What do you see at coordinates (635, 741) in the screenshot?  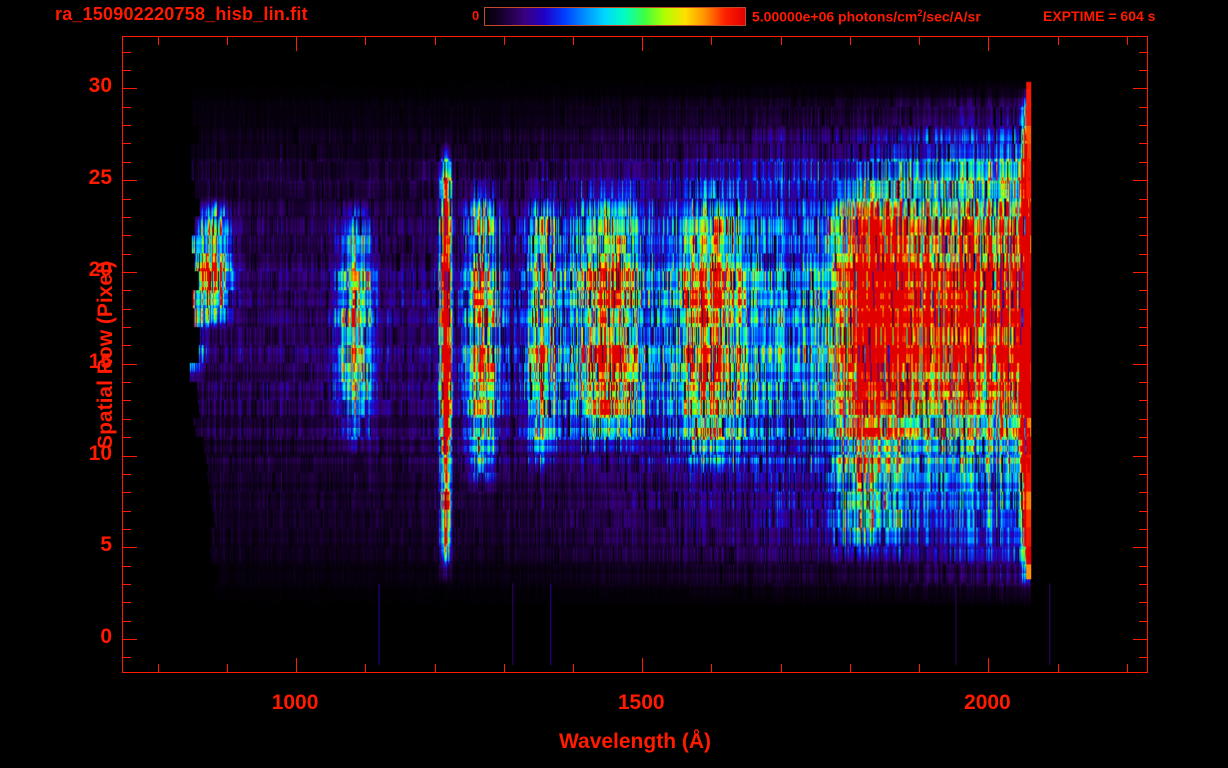 I see `x-axis-title: Wavelength (Å)` at bounding box center [635, 741].